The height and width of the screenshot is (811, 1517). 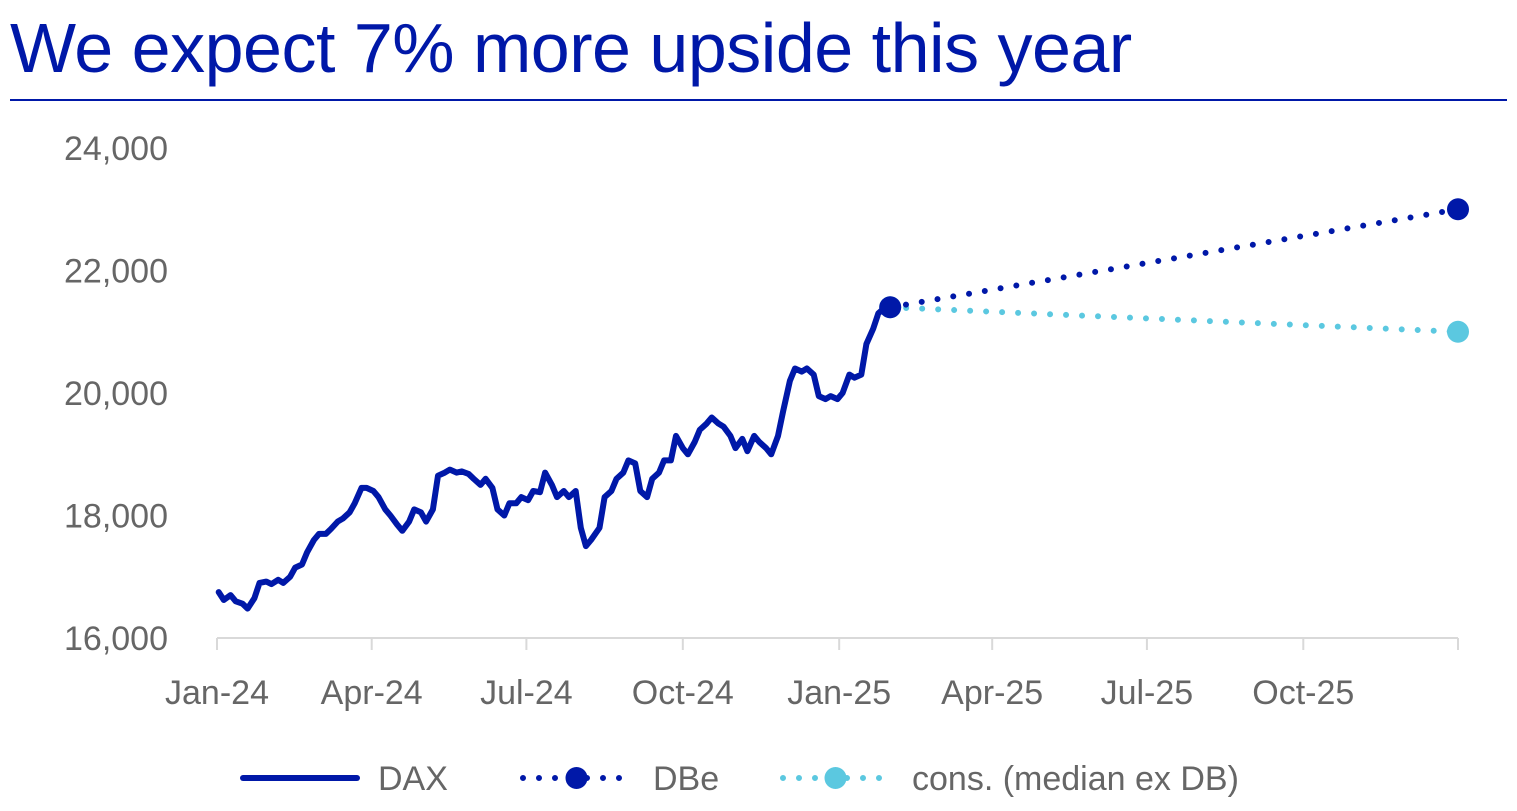 I want to click on x-tick-label: Jan-25, so click(x=839, y=693).